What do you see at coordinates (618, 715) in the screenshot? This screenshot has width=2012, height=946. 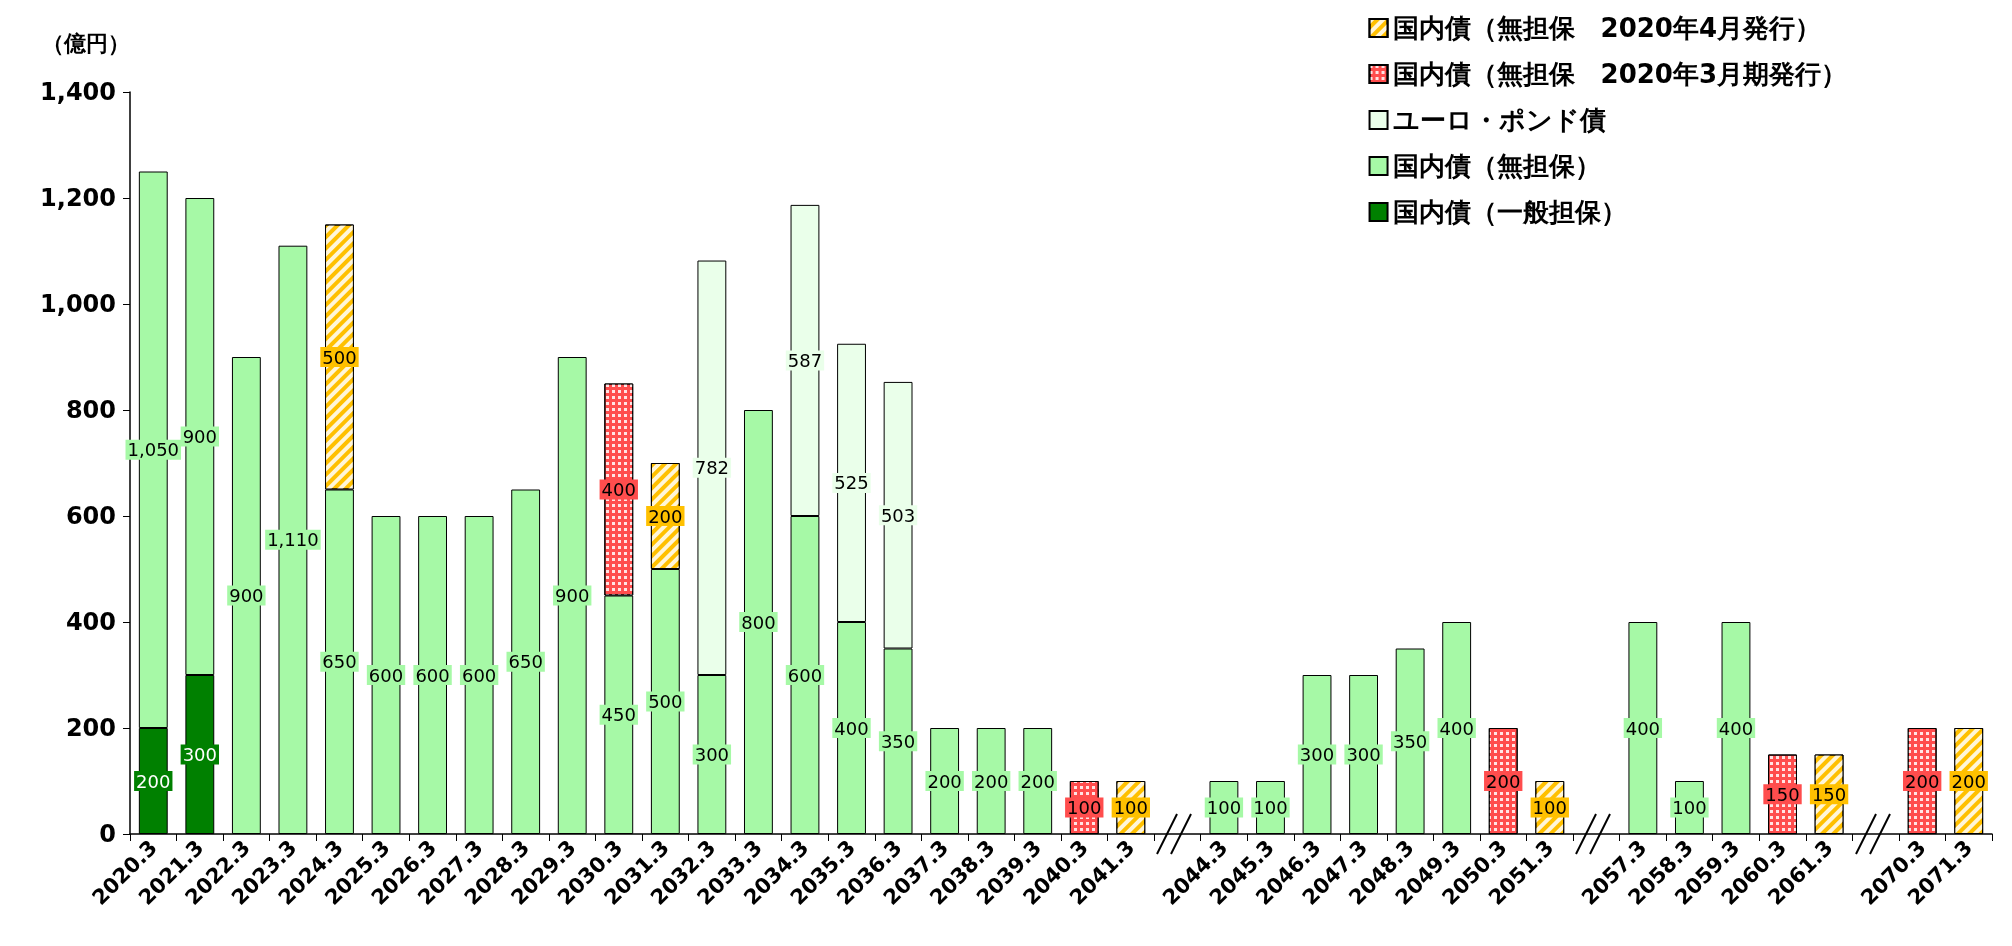 I see `data-label: 450` at bounding box center [618, 715].